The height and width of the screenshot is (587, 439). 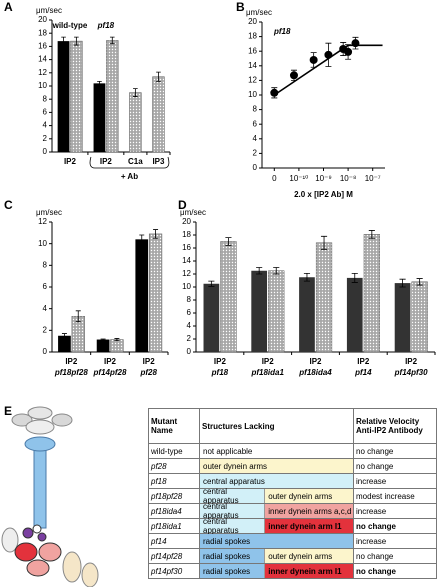 I want to click on strain-label: pf18ida4, so click(x=315, y=372).